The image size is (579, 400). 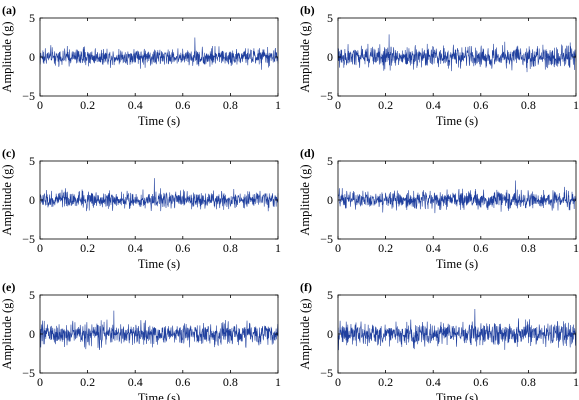 I want to click on panel-label: (a), so click(x=9, y=10).